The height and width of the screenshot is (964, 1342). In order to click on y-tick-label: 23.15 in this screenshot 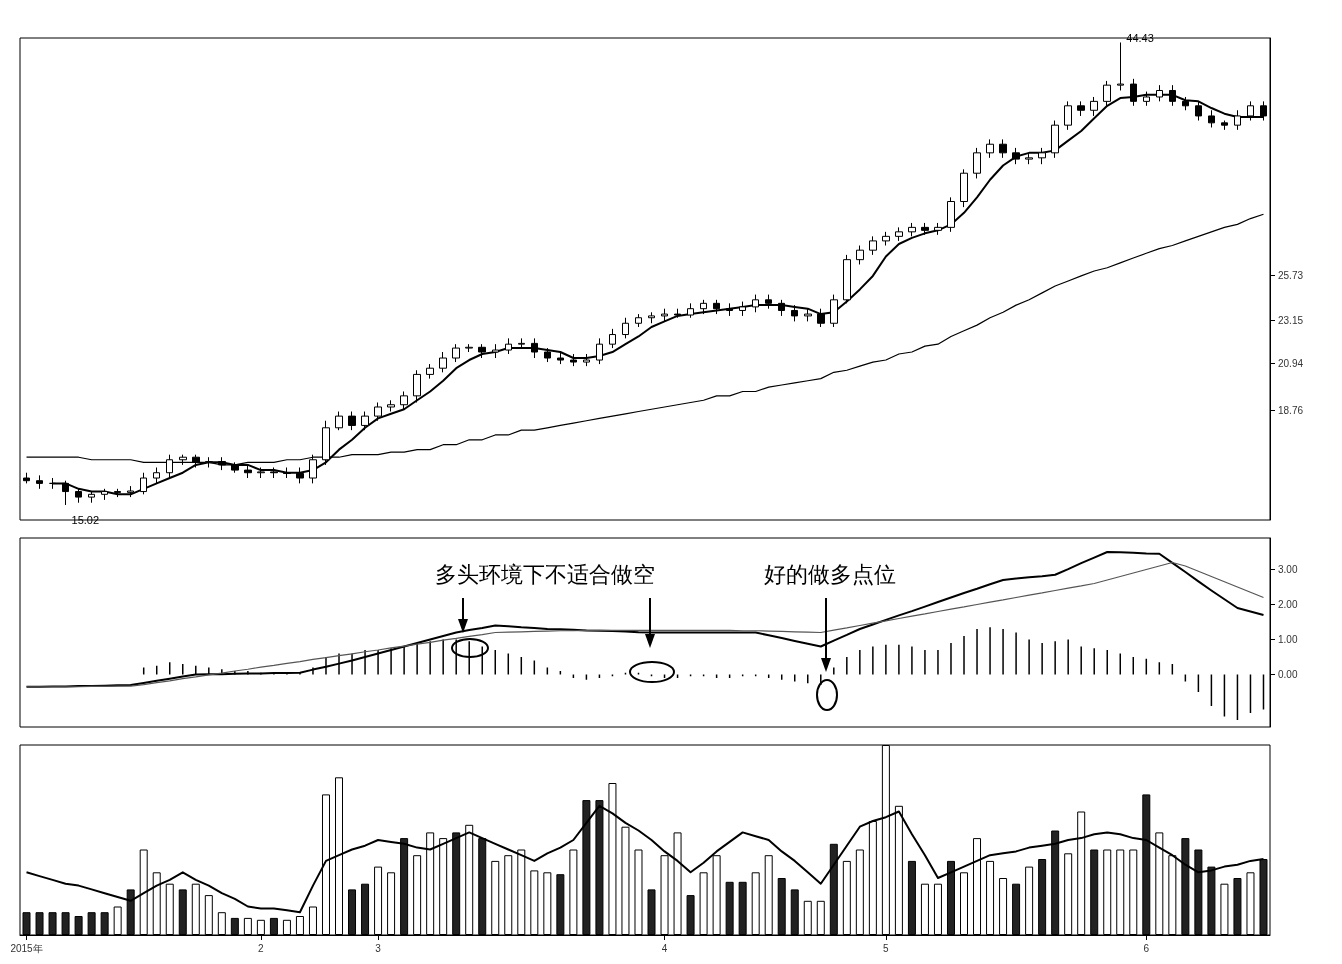, I will do `click(1291, 320)`.